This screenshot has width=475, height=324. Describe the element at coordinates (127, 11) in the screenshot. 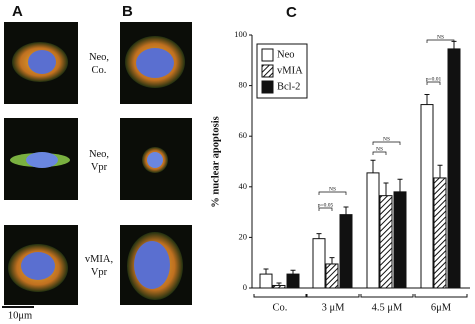

I see `panel-label: B` at that location.